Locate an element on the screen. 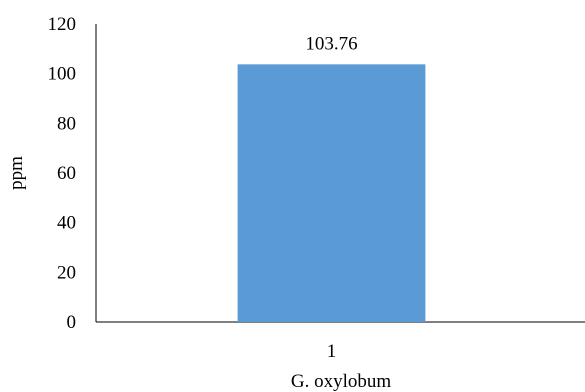  x-tick-label: 1 is located at coordinates (332, 351).